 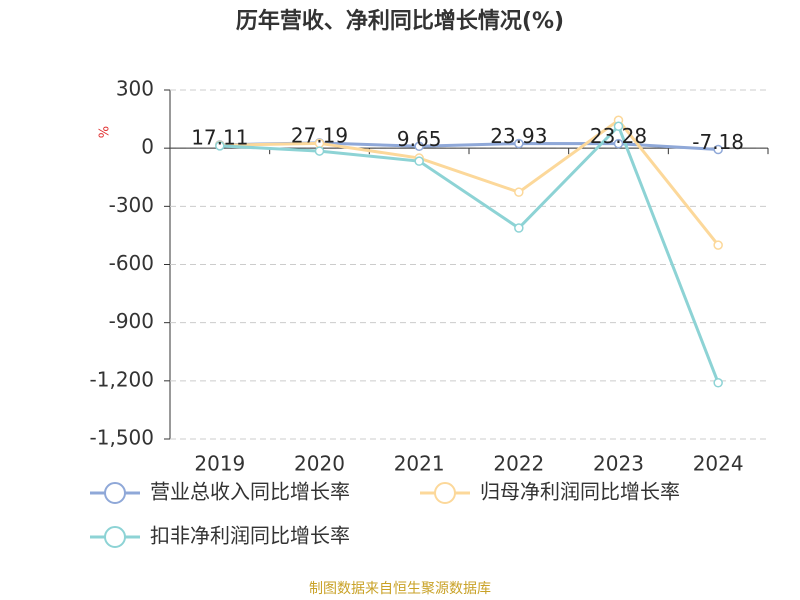 What do you see at coordinates (618, 136) in the screenshot?
I see `data-label: 23.28` at bounding box center [618, 136].